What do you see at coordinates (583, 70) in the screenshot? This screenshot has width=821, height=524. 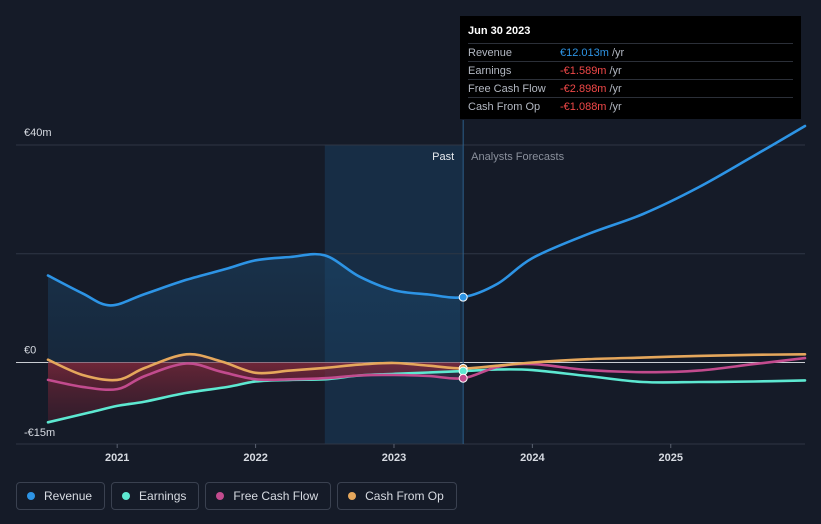 I see `tooltip-value: -€1.589m` at bounding box center [583, 70].